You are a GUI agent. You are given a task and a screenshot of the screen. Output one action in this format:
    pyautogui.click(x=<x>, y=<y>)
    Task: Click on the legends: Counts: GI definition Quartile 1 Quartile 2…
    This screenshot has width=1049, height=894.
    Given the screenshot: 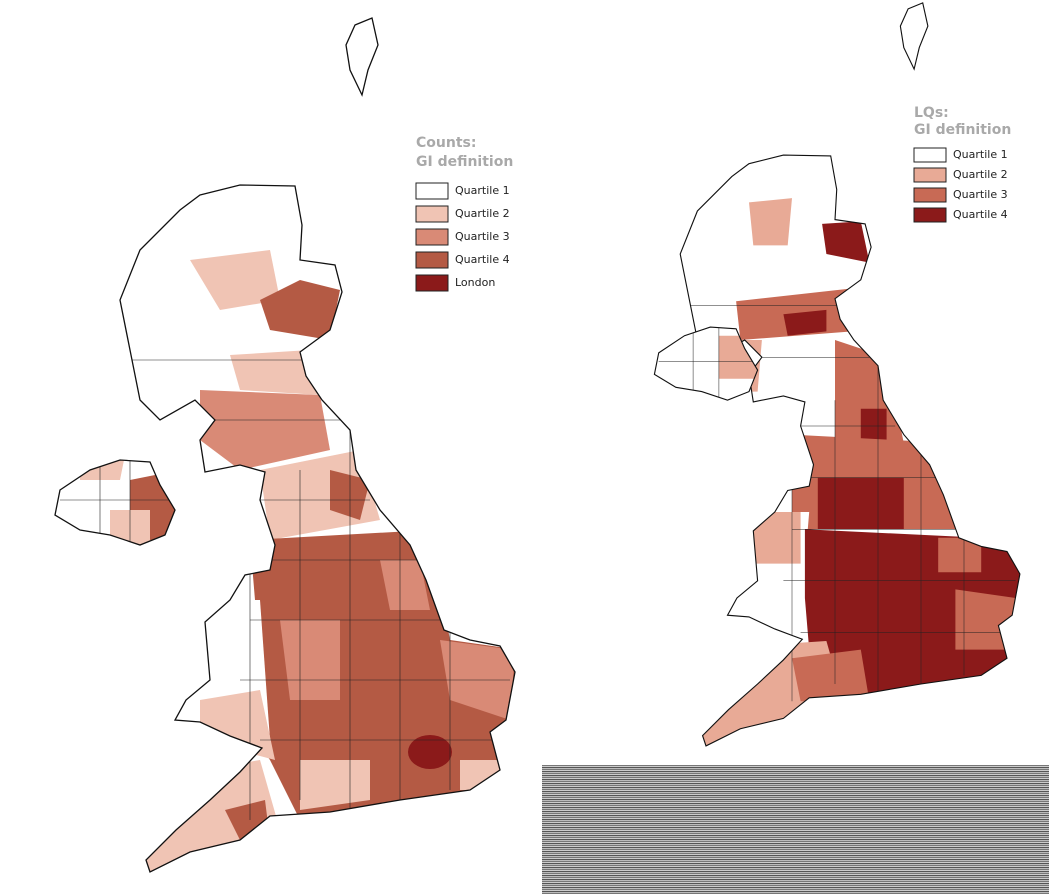 What is the action you would take?
    pyautogui.click(x=713, y=198)
    